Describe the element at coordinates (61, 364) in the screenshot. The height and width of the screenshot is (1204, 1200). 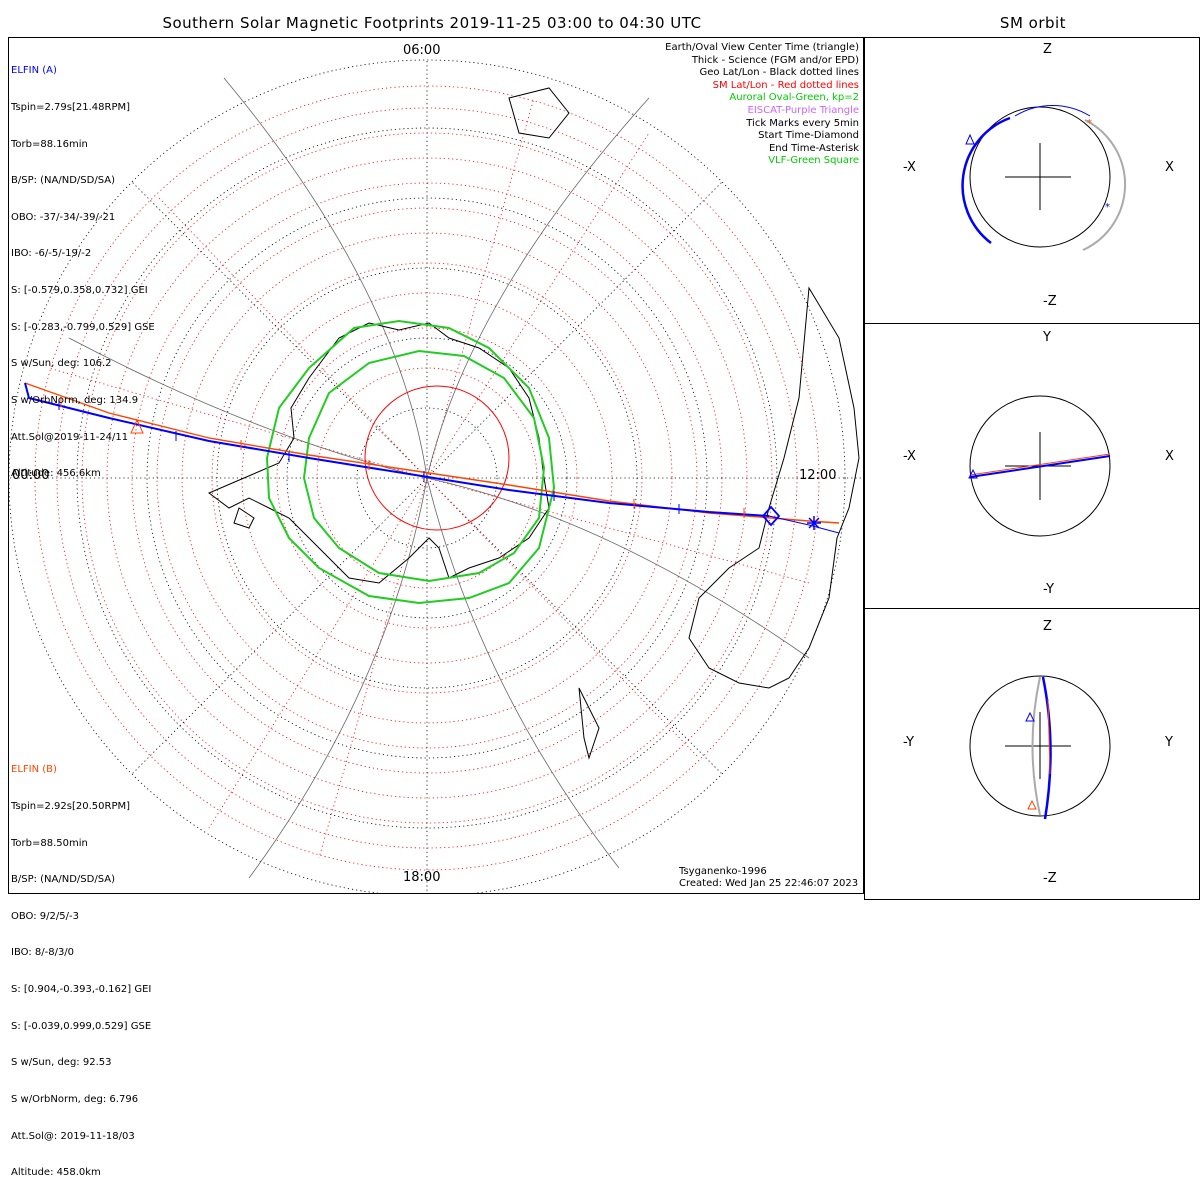
I see `elfin-a-line: S w/Sun, deg: 106.2` at that location.